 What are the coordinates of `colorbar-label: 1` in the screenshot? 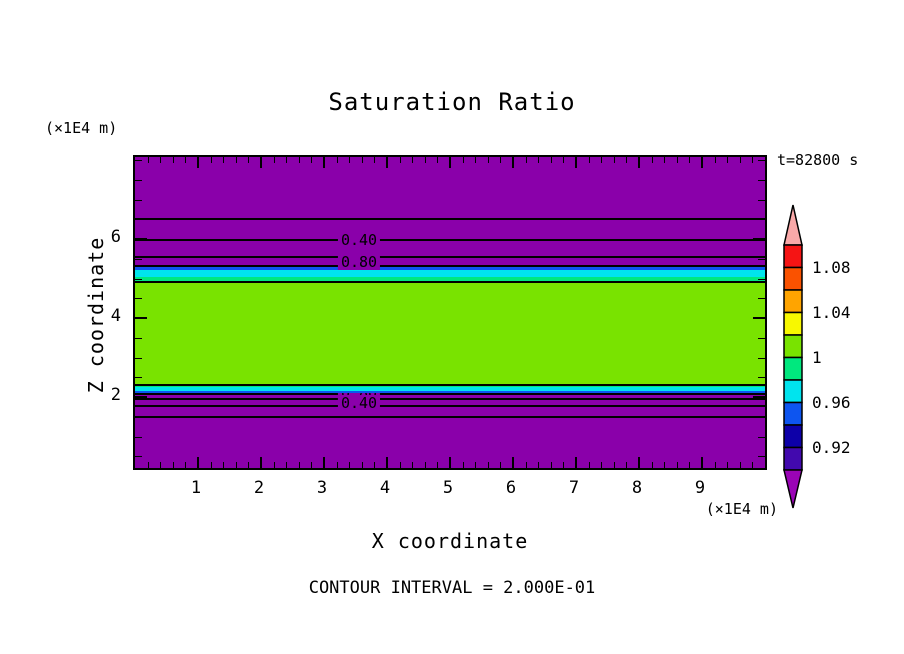 It's located at (817, 357).